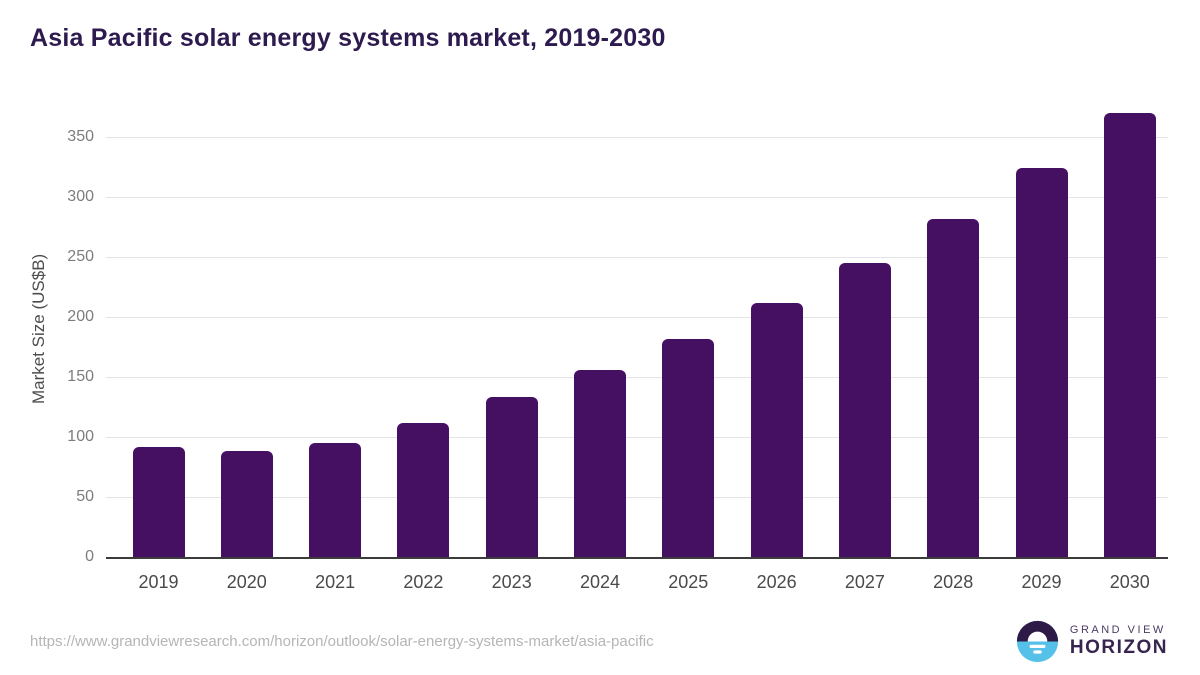  What do you see at coordinates (158, 501) in the screenshot?
I see `bar-2019` at bounding box center [158, 501].